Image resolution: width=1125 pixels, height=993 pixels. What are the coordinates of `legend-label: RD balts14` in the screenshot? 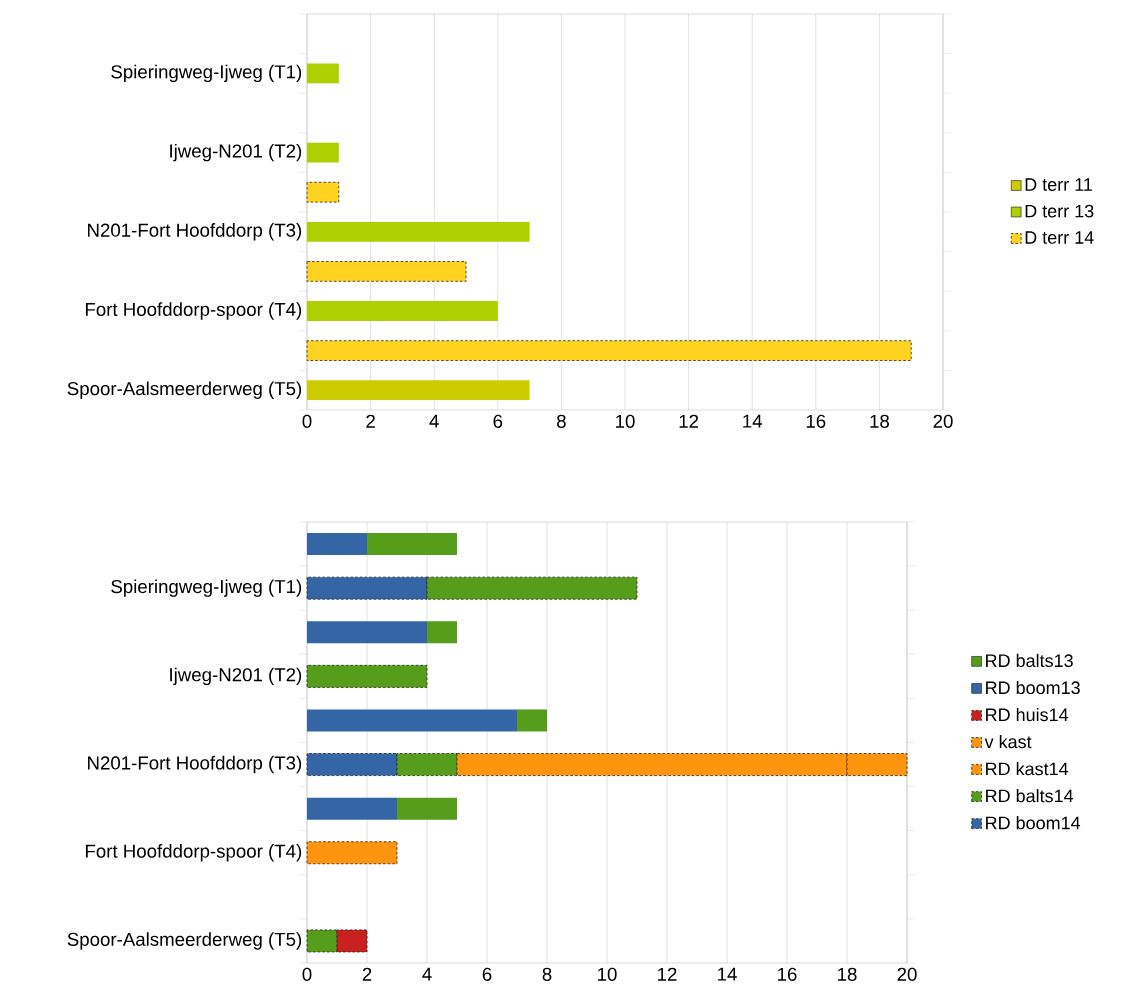 It's located at (1030, 796).